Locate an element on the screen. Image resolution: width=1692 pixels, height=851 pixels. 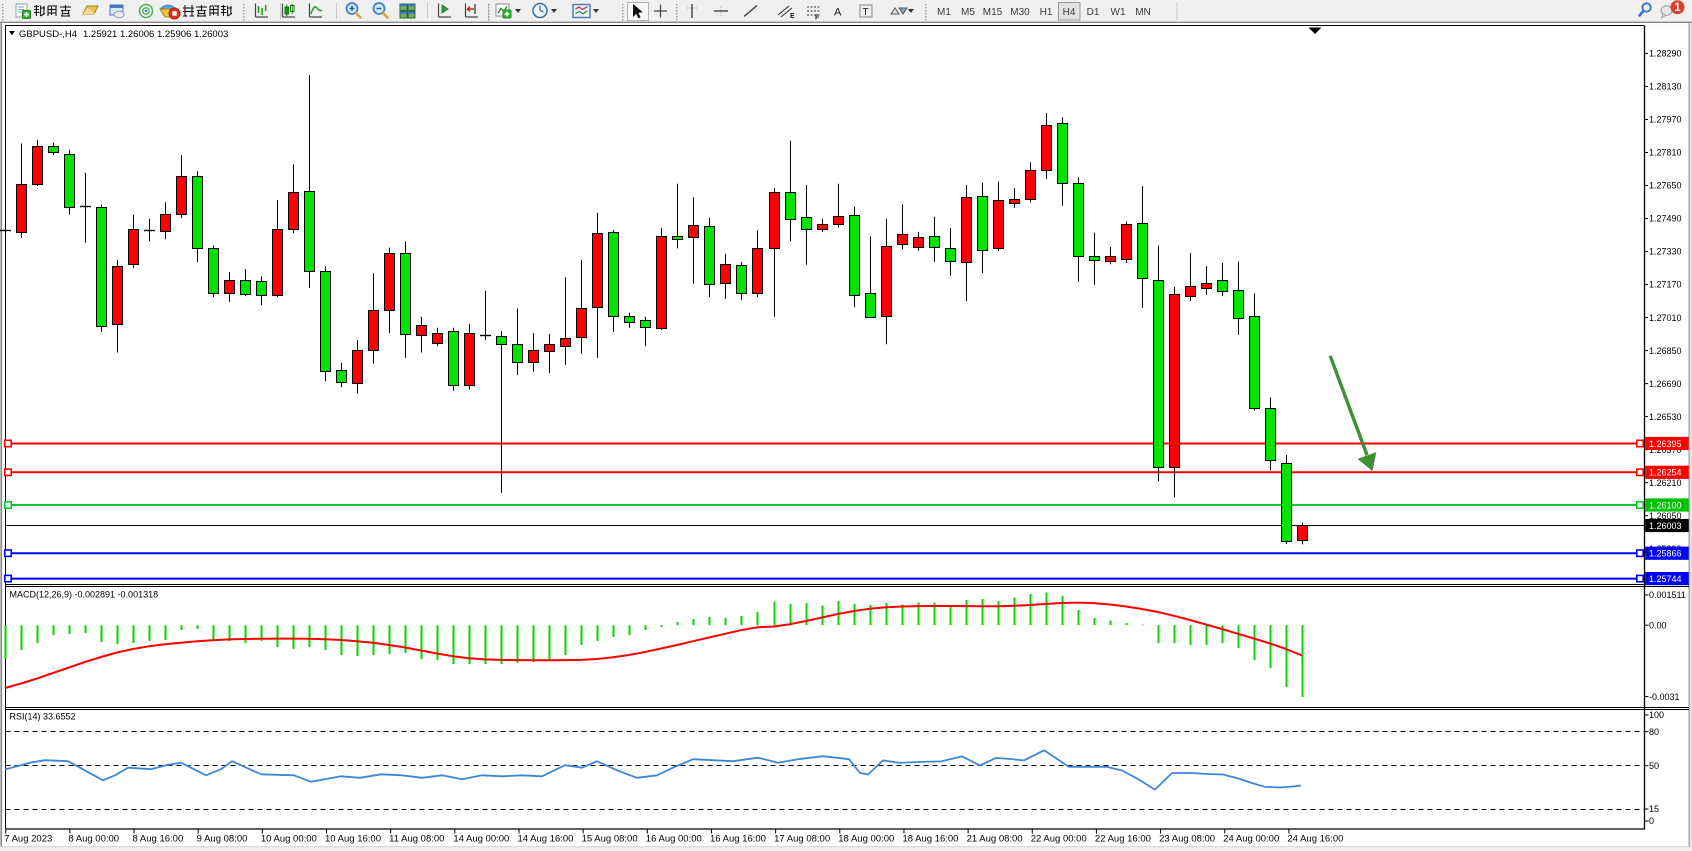
svg-text: 11 Aug 08:00 is located at coordinates (416, 839).